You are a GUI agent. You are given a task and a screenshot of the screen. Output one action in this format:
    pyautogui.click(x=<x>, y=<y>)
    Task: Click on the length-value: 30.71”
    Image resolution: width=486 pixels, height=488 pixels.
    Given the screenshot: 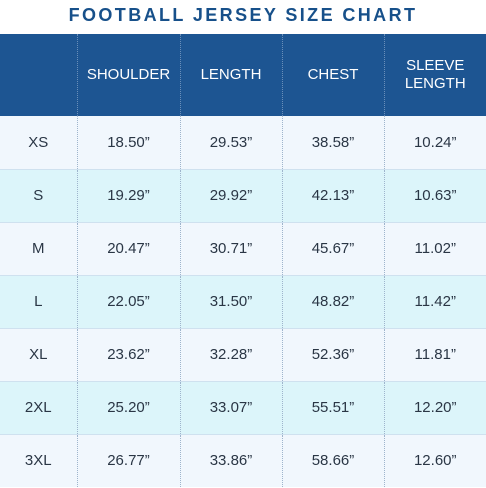 What is the action you would take?
    pyautogui.click(x=231, y=249)
    